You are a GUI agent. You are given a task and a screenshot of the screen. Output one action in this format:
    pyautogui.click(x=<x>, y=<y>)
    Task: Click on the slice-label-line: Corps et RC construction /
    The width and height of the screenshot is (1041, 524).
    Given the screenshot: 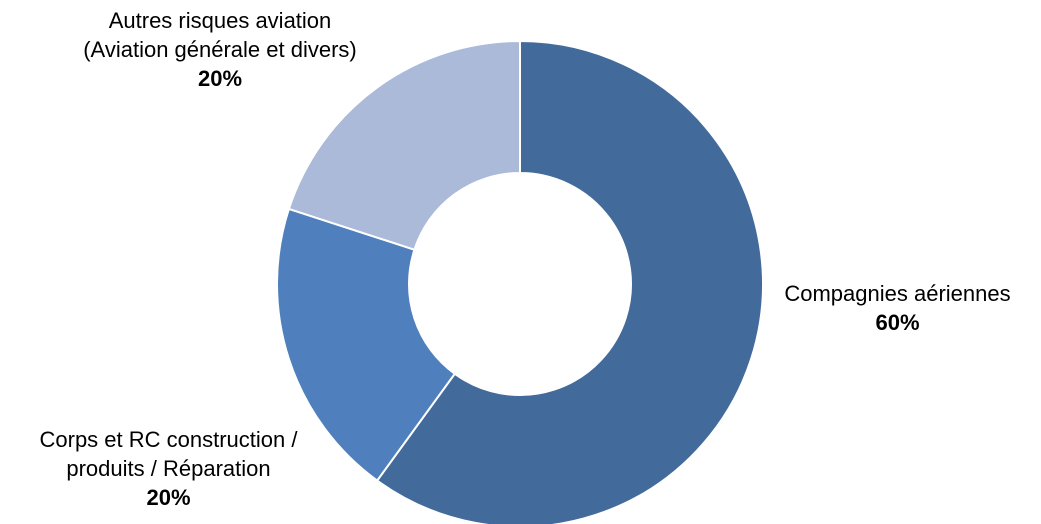 What is the action you would take?
    pyautogui.click(x=168, y=439)
    